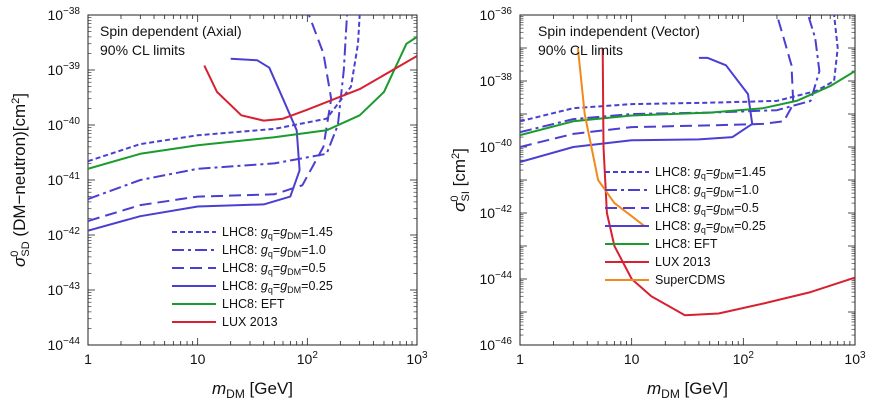 Image resolution: width=873 pixels, height=405 pixels. What do you see at coordinates (171, 31) in the screenshot?
I see `chart-title: Spin dependent (Axial)` at bounding box center [171, 31].